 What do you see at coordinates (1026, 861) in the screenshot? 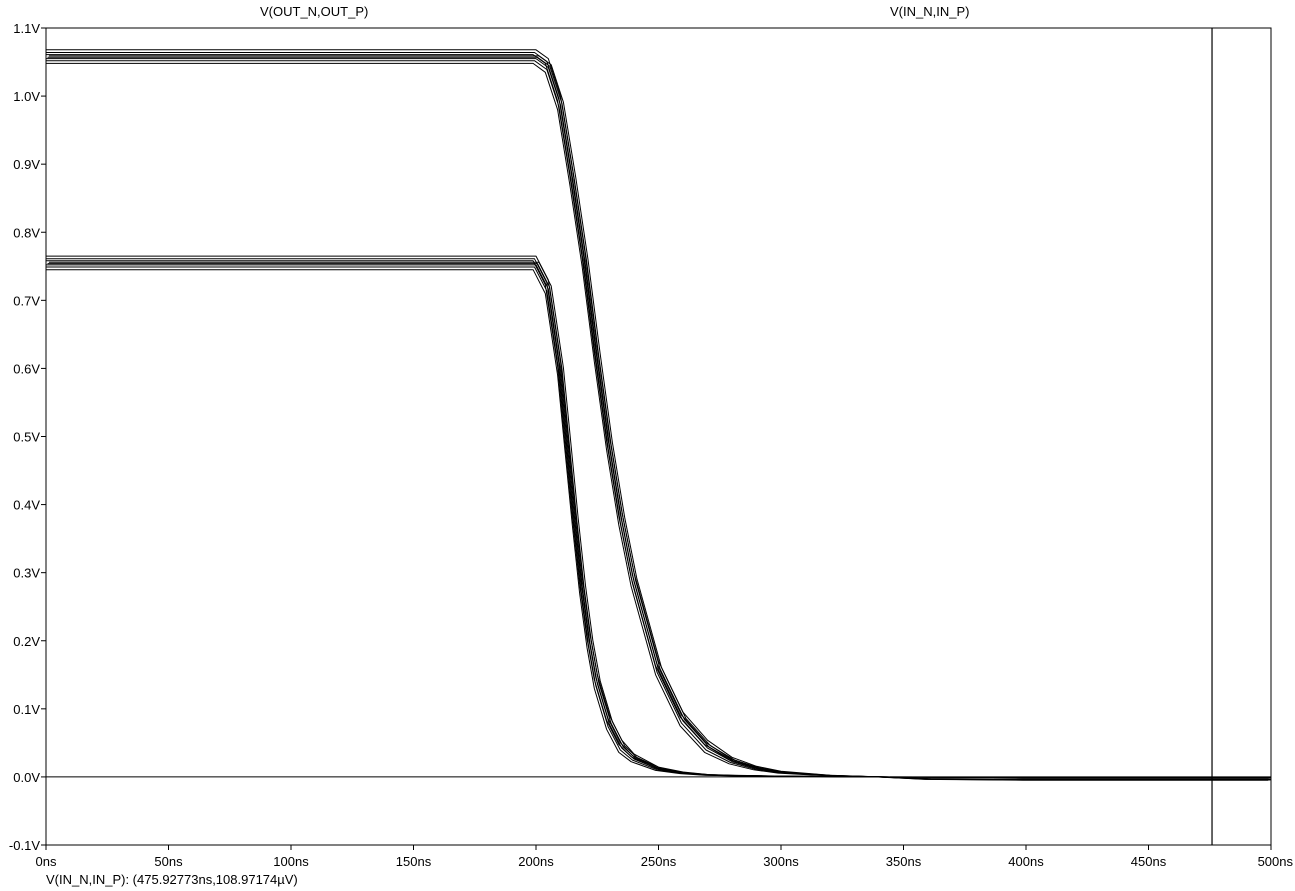
I see `x-tick-label: 400ns` at bounding box center [1026, 861].